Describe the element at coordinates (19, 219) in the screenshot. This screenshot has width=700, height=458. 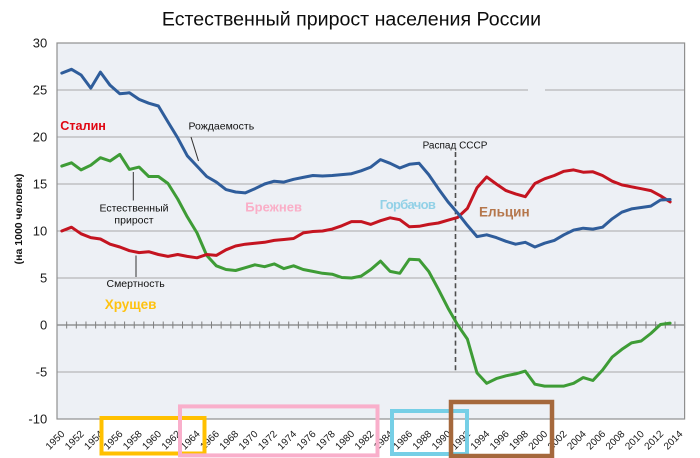
I see `svg-text: (на 1000 человек)` at that location.